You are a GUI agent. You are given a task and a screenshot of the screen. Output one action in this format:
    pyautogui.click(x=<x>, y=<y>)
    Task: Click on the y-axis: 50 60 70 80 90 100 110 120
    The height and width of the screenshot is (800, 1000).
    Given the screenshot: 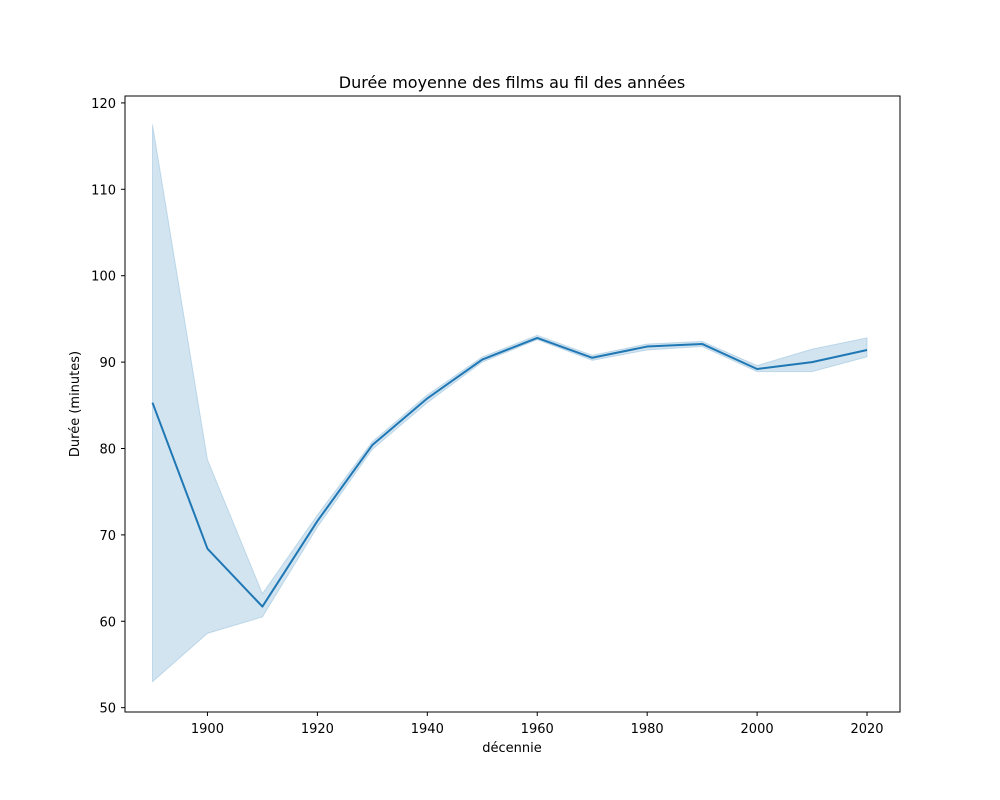 What is the action you would take?
    pyautogui.click(x=108, y=407)
    